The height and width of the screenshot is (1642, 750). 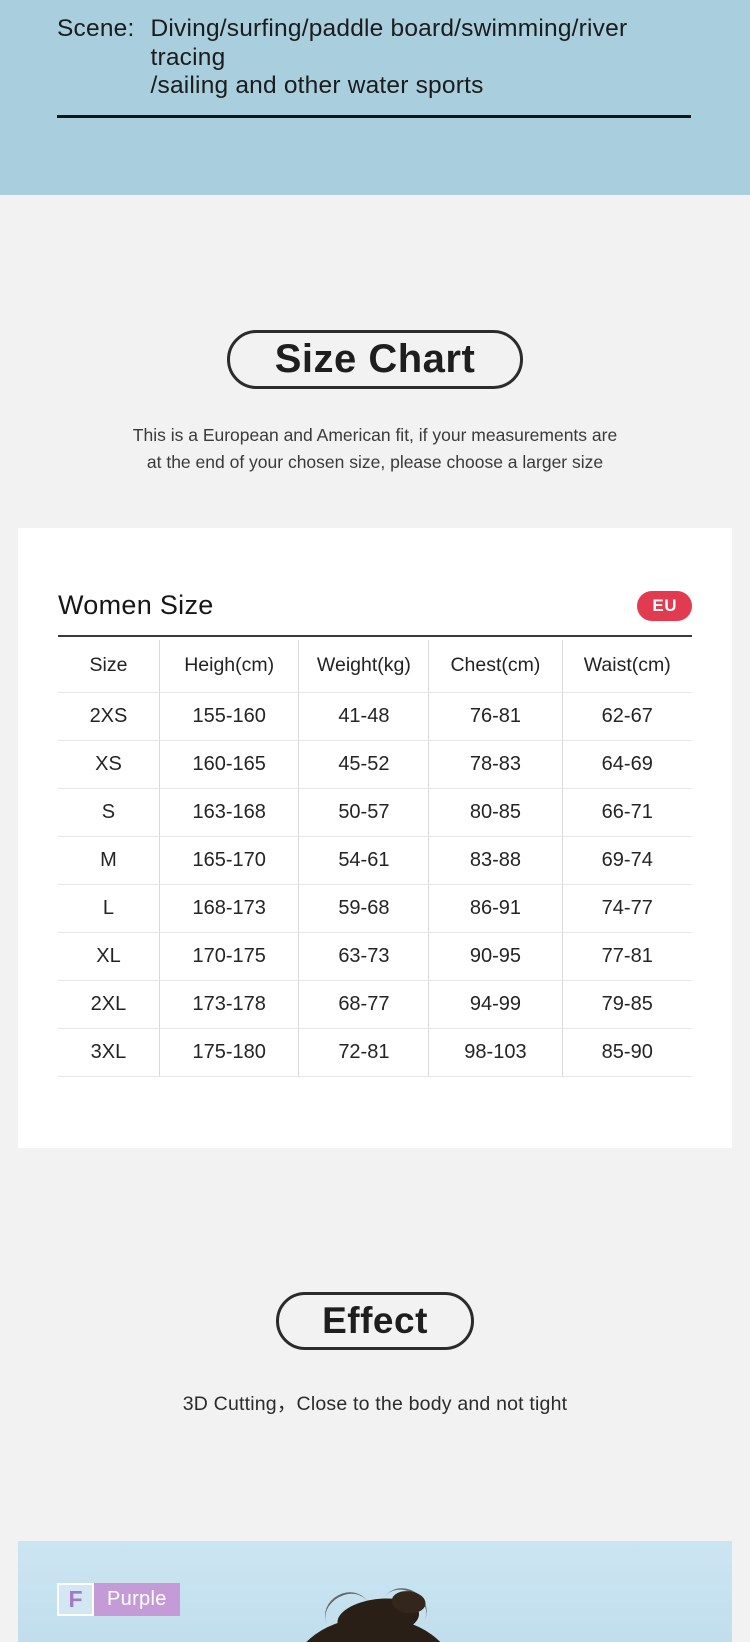 I want to click on table-cell: 79-85, so click(x=627, y=1004).